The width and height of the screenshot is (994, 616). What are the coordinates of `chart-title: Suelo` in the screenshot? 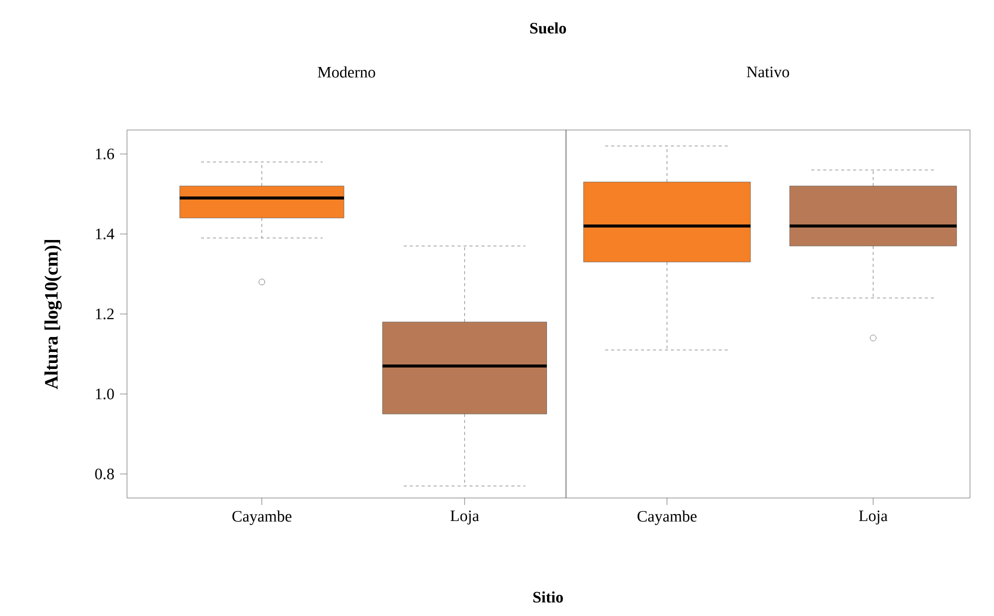 It's located at (548, 28).